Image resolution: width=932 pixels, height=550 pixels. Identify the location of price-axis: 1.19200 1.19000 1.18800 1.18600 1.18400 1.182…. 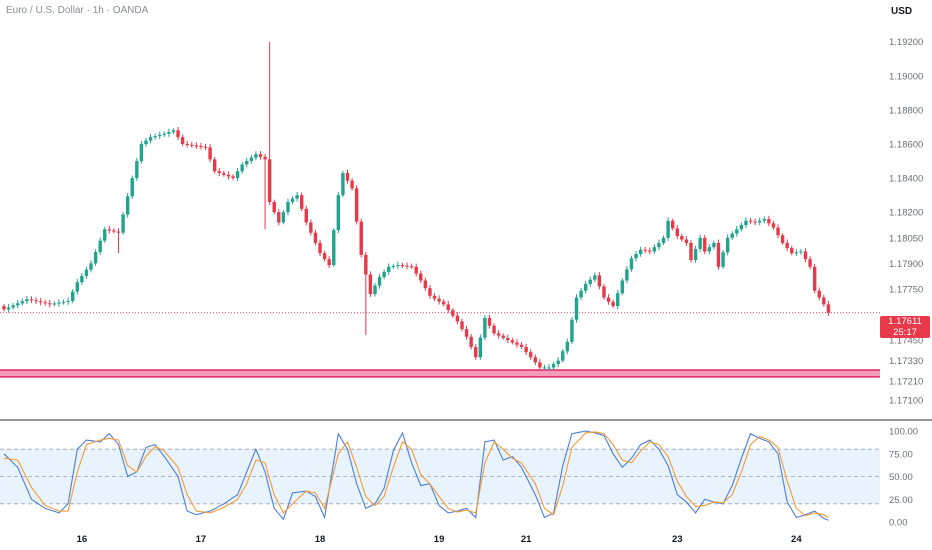
(906, 221).